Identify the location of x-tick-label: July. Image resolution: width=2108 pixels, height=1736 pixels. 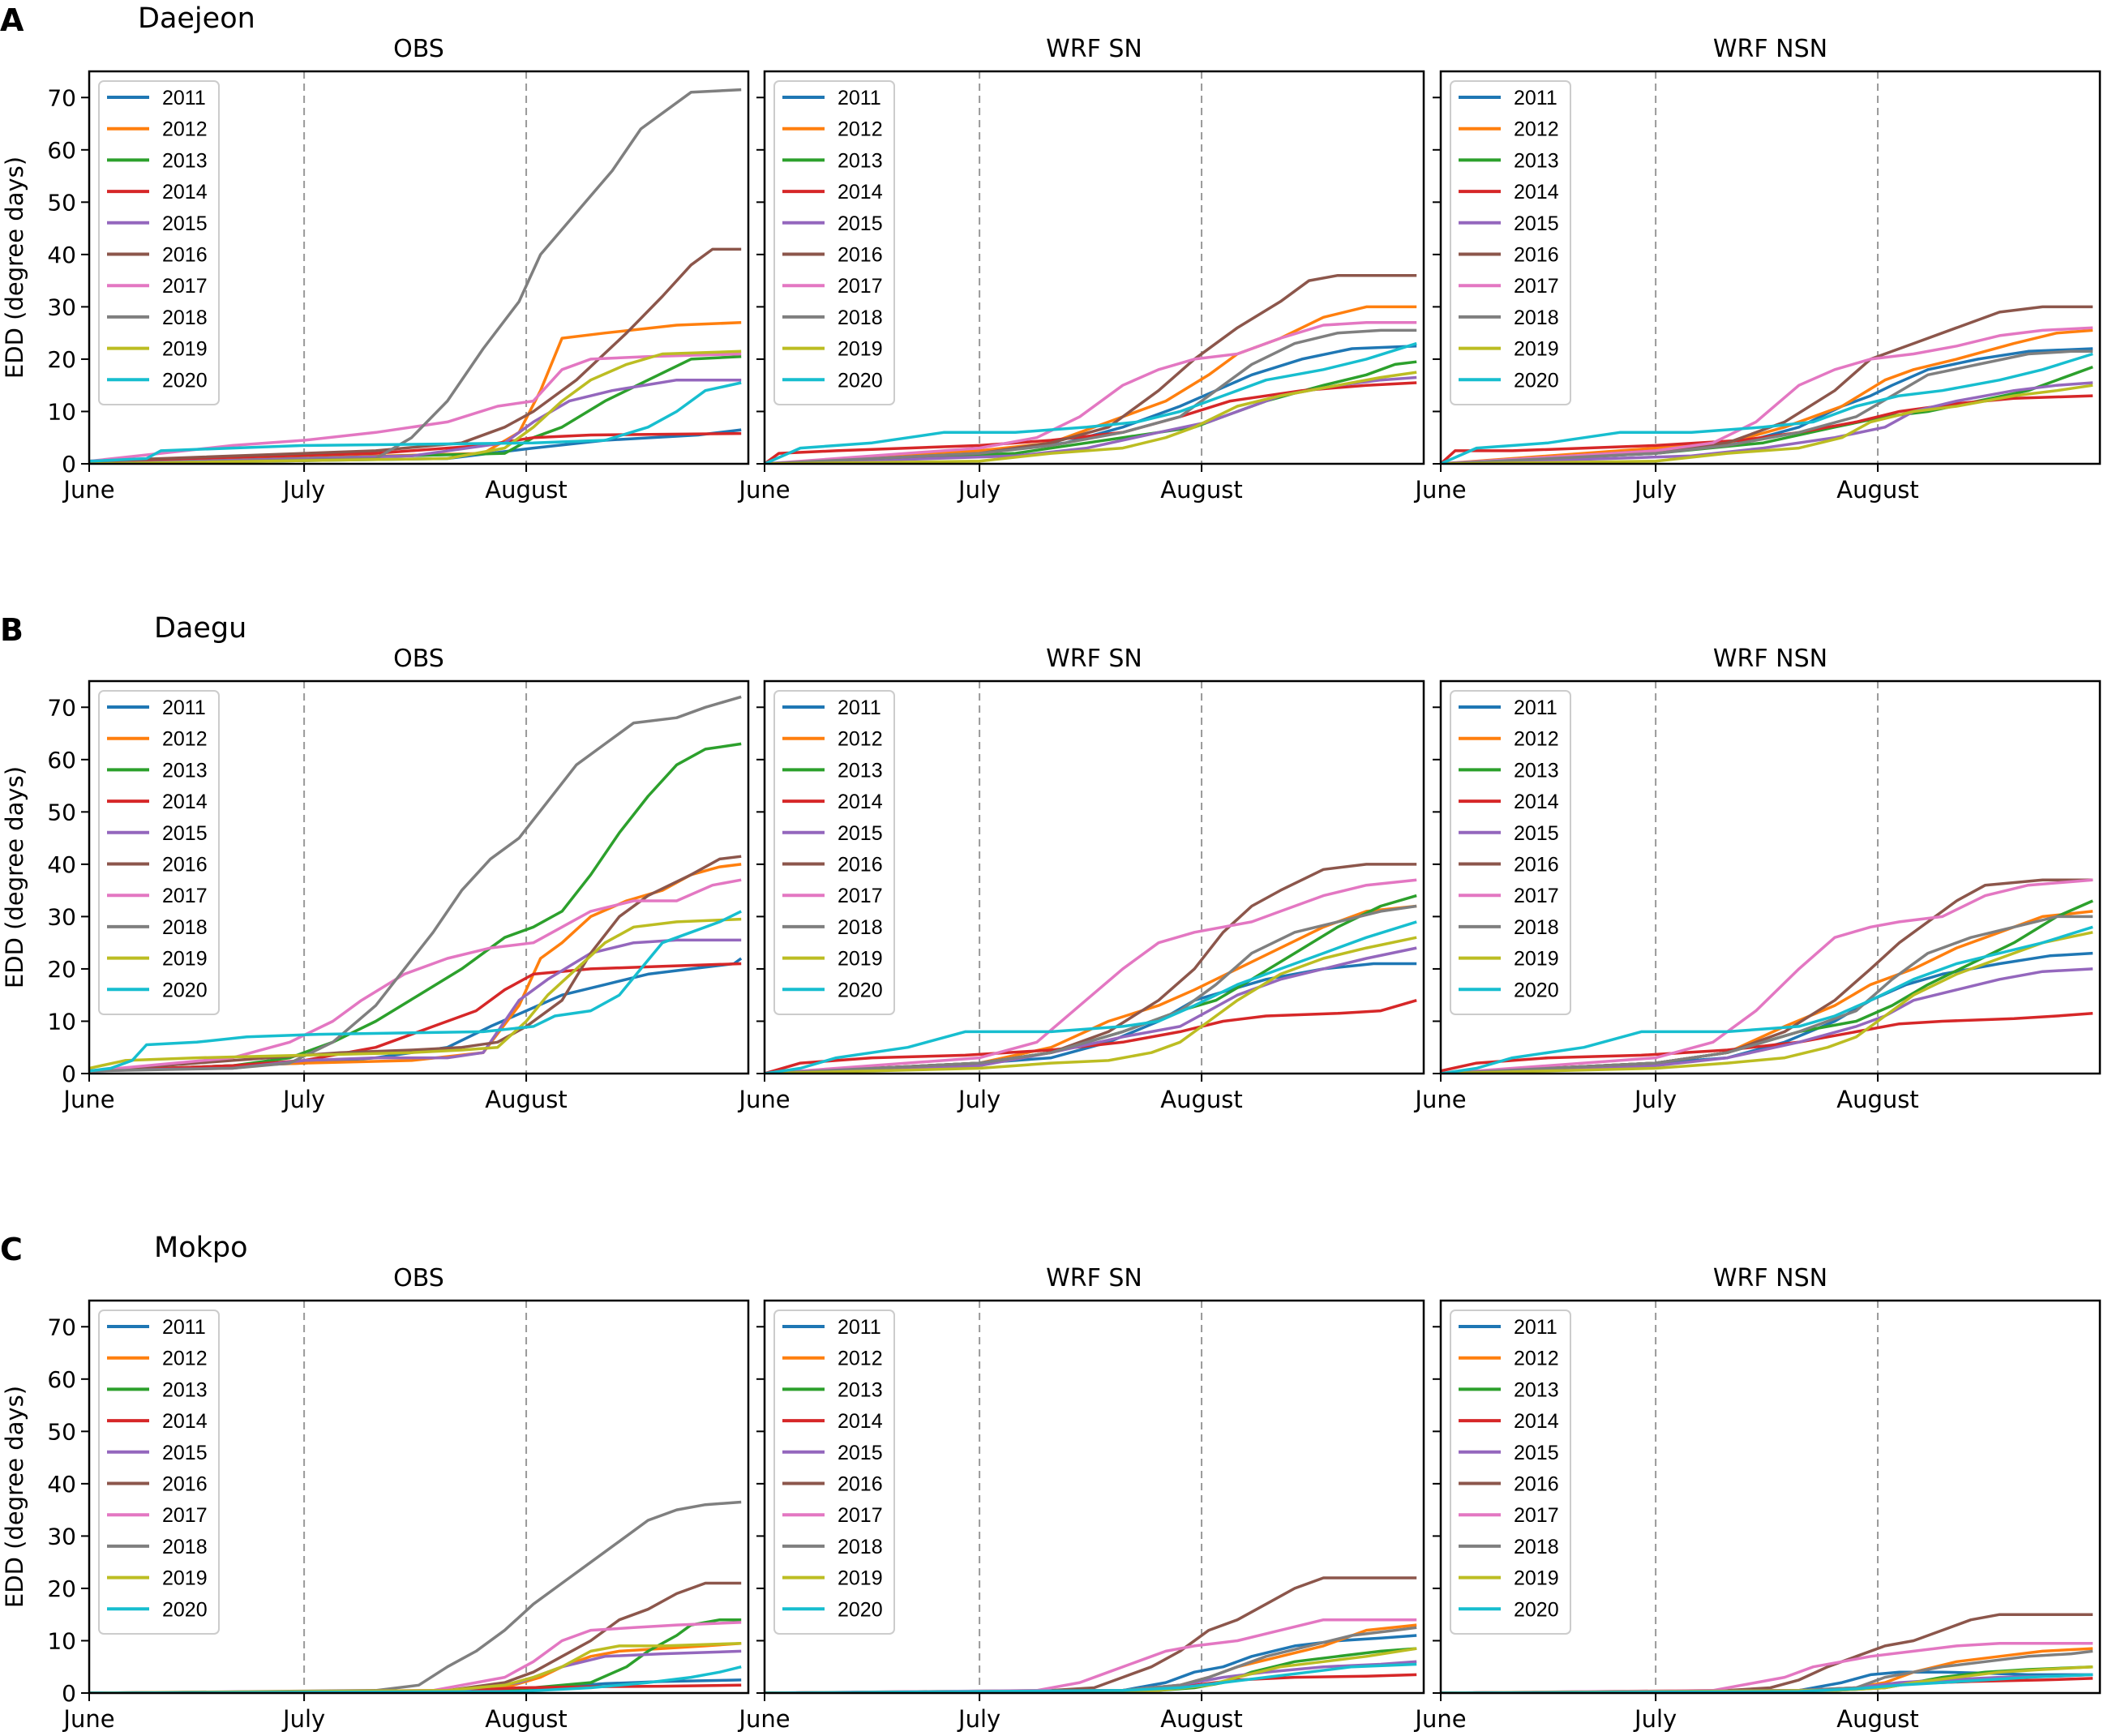
(1655, 490).